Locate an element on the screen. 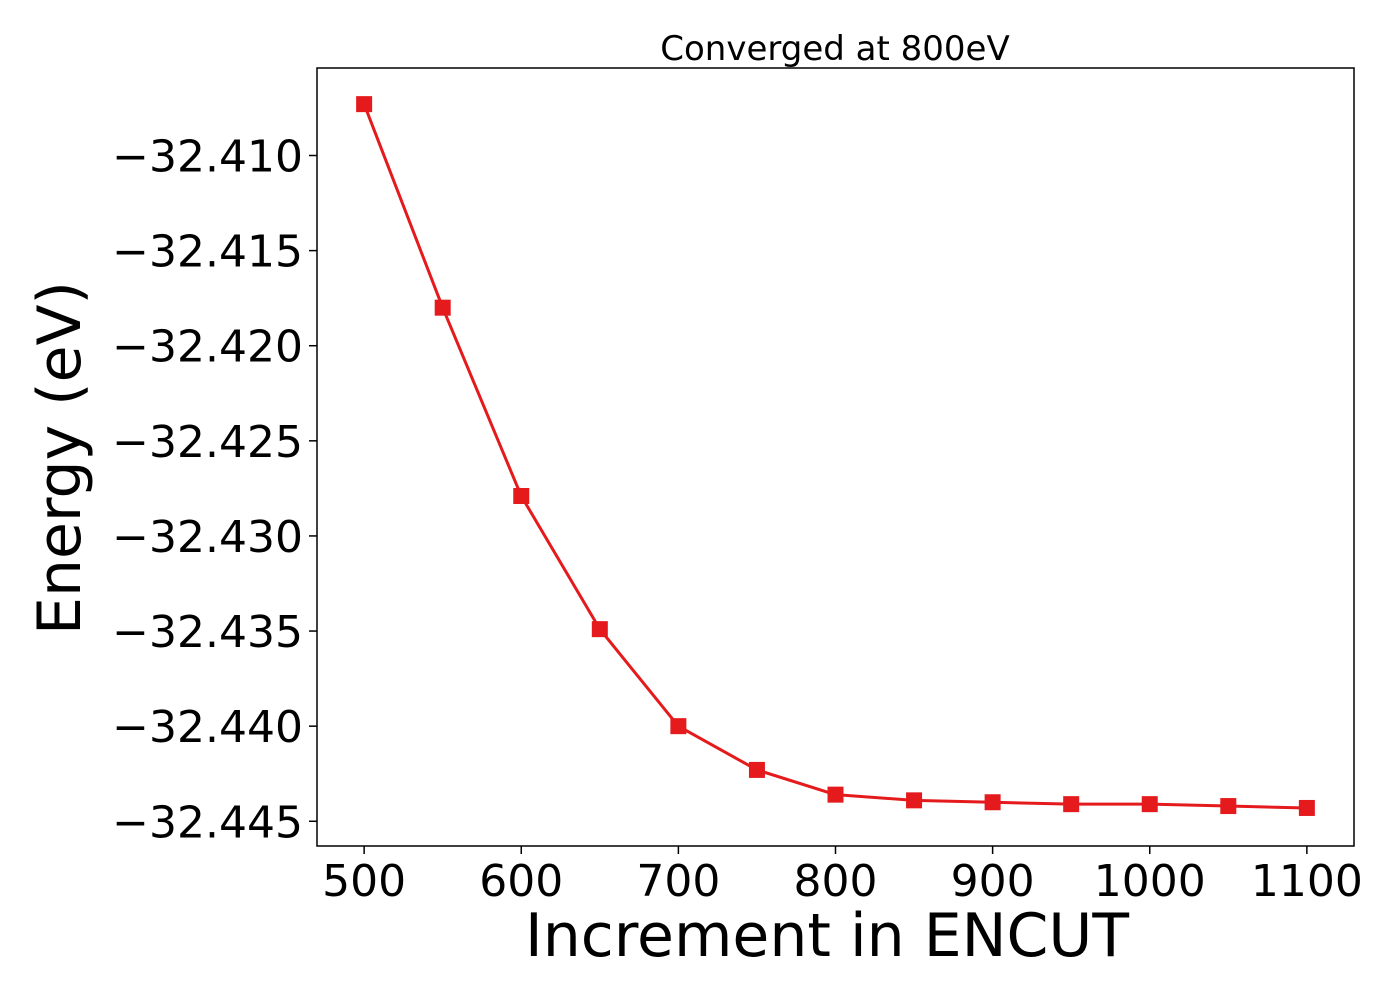 This screenshot has height=1000, width=1400. x-tick-label: 600 is located at coordinates (521, 881).